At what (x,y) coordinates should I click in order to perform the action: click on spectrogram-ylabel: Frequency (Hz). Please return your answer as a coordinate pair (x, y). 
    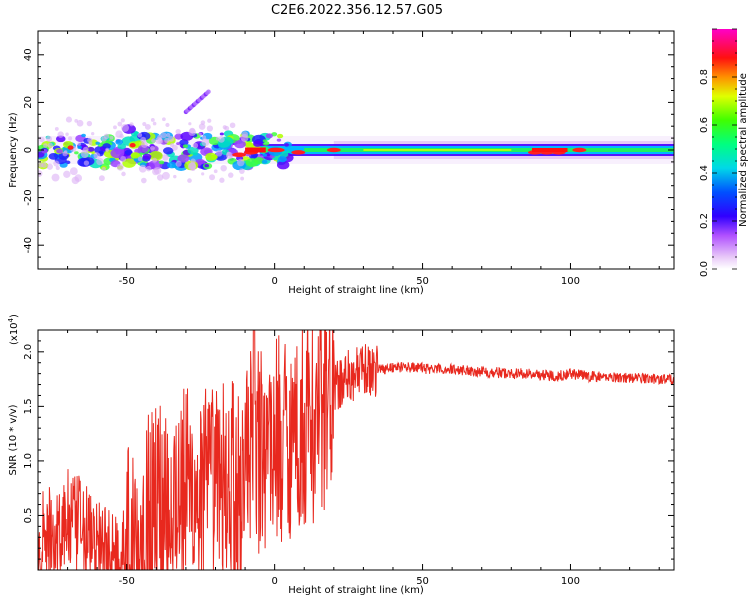
    Looking at the image, I should click on (13, 150).